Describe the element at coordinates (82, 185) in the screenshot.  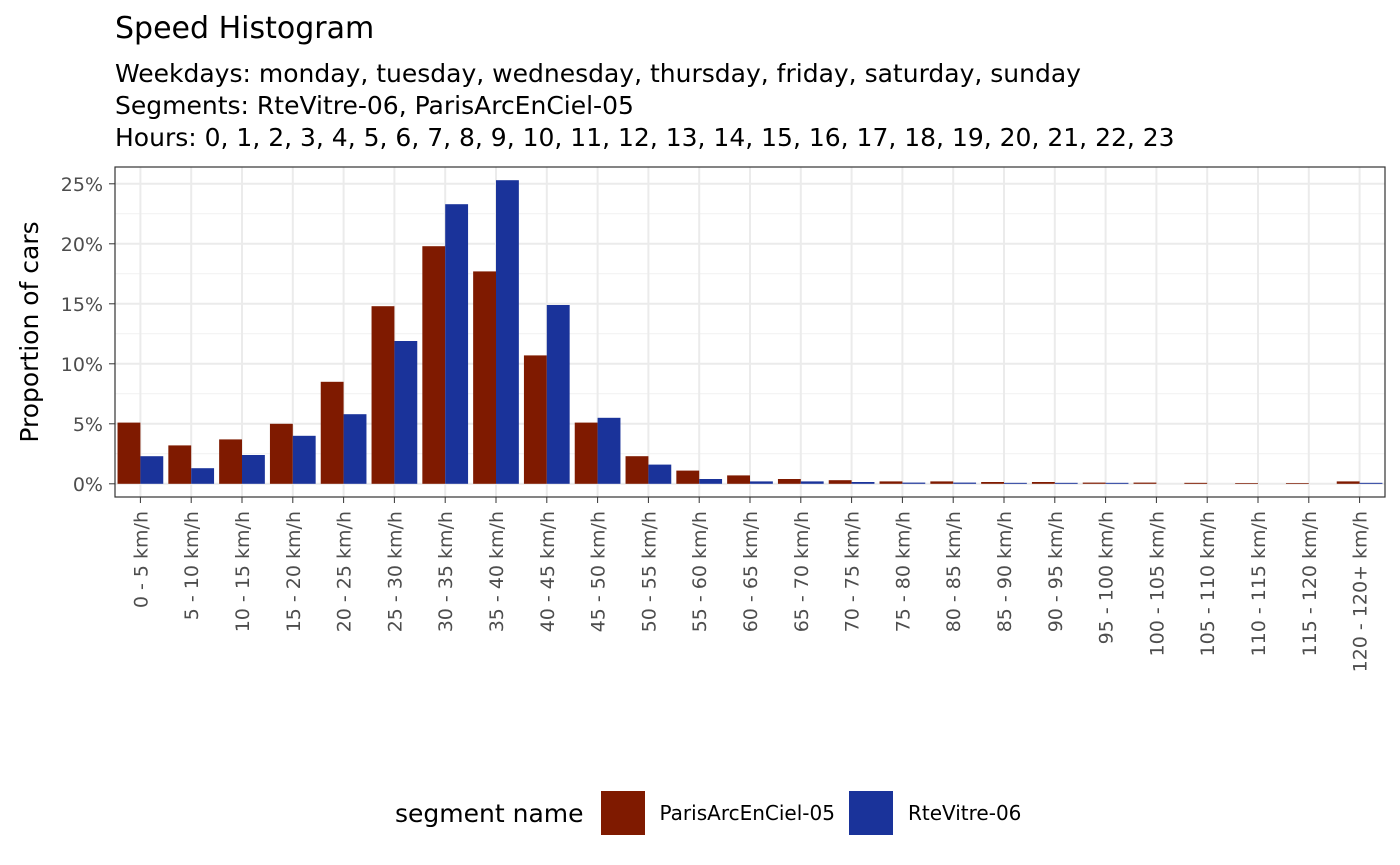
I see `y-tick-label: 25%` at that location.